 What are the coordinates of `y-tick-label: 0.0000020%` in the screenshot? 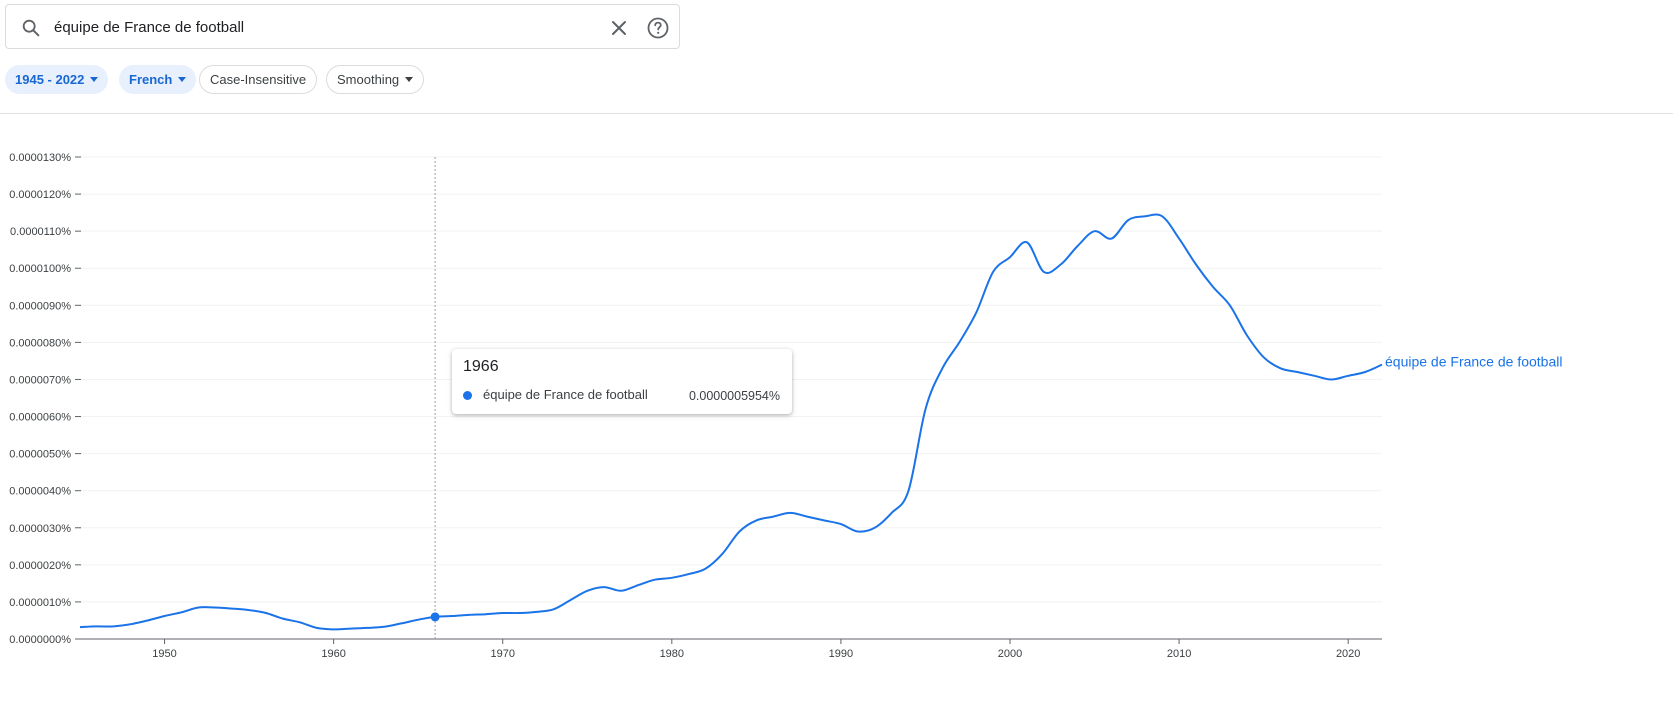 It's located at (40, 566).